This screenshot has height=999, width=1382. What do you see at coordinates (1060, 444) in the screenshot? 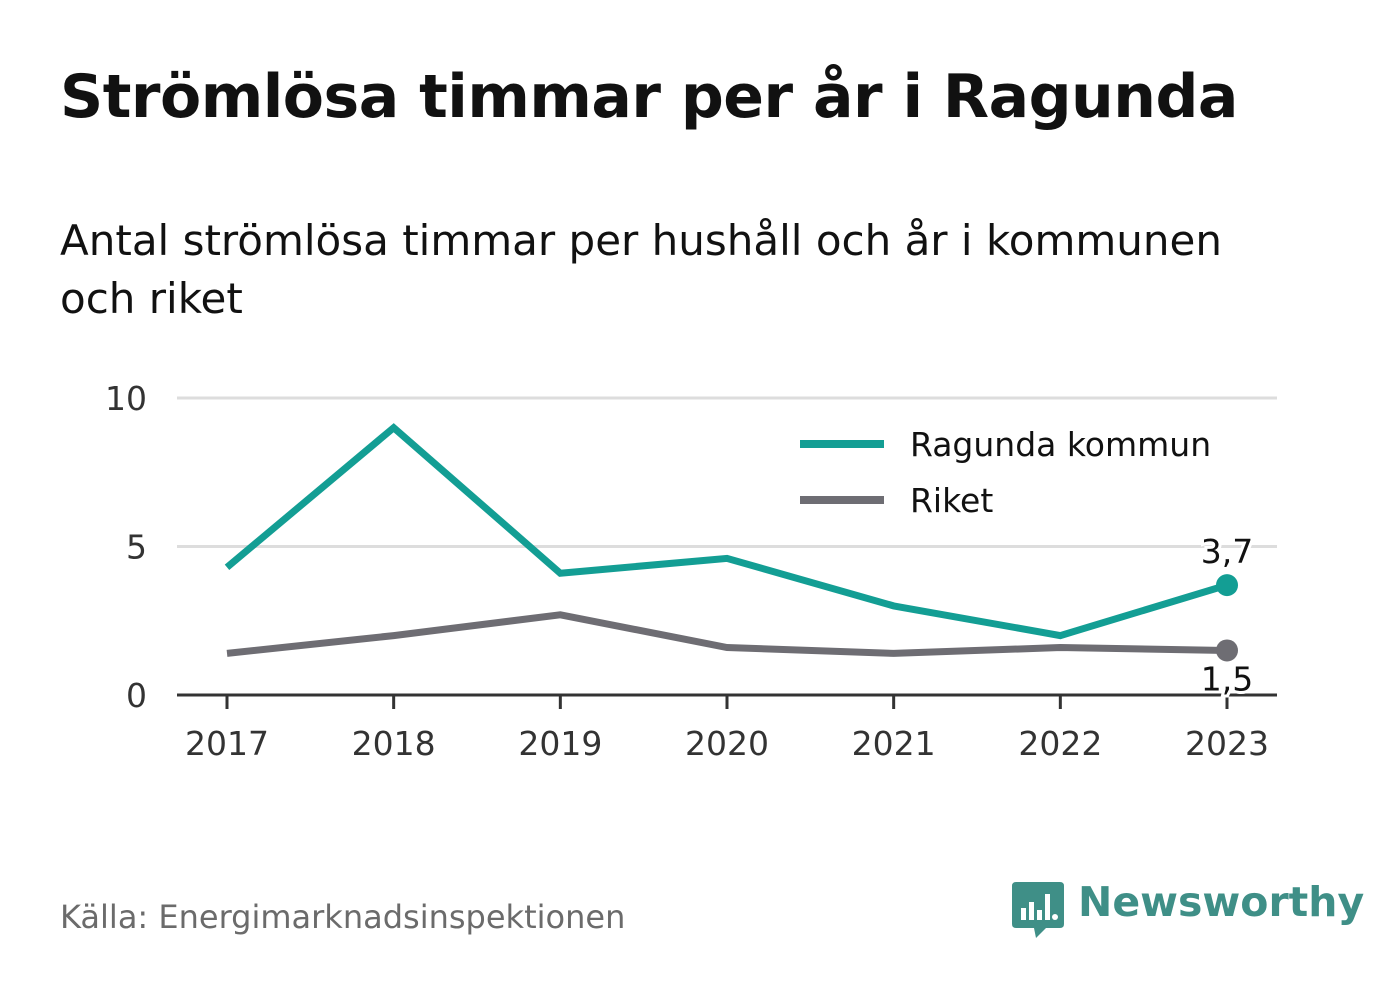
I see `legend-label: Ragunda kommun` at bounding box center [1060, 444].